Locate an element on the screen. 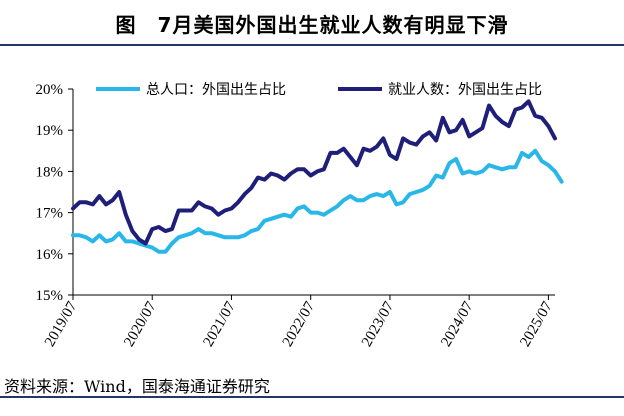 Image resolution: width=624 pixels, height=416 pixels. title-bar is located at coordinates (312, 23).